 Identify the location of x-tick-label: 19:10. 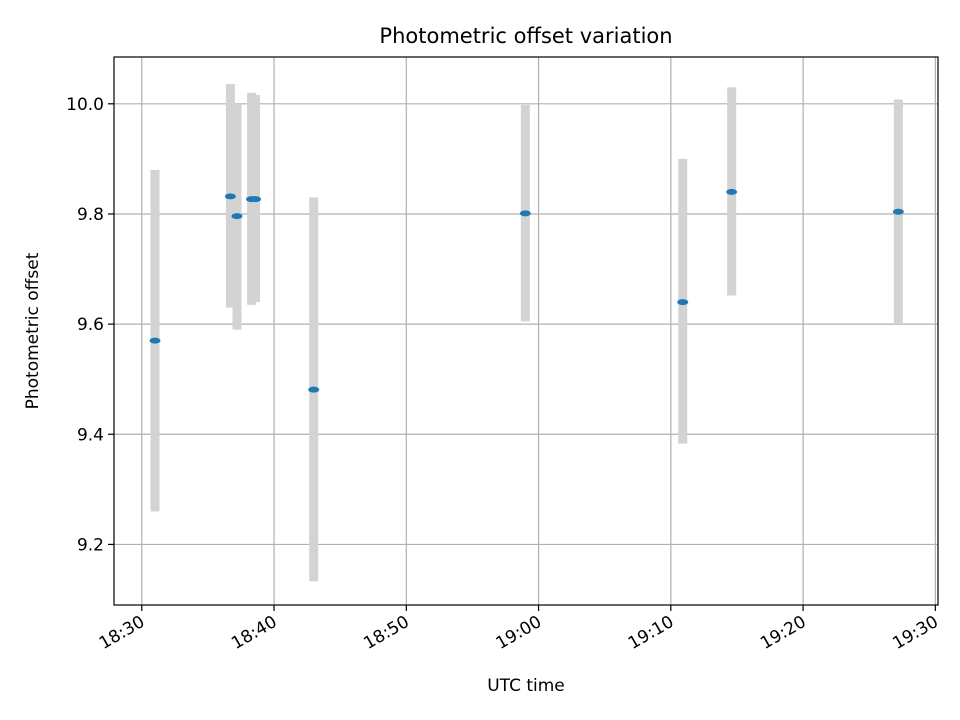
(651, 633).